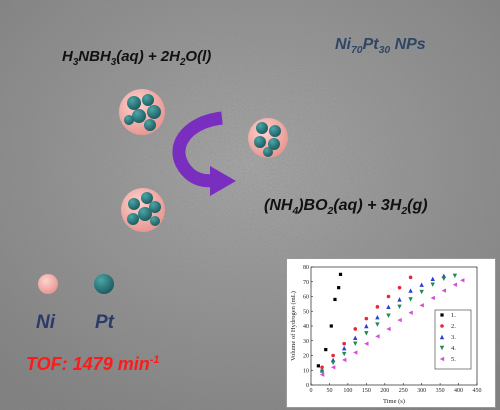 The height and width of the screenshot is (410, 500). I want to click on x-tick-label: 0, so click(311, 391).